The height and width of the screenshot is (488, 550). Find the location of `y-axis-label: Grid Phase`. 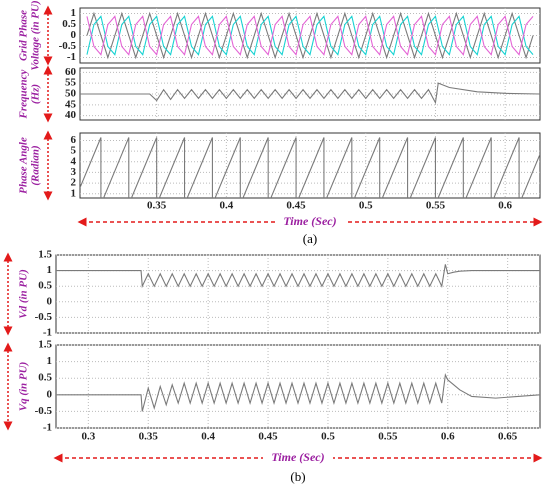

y-axis-label: Grid Phase is located at coordinates (24, 35).